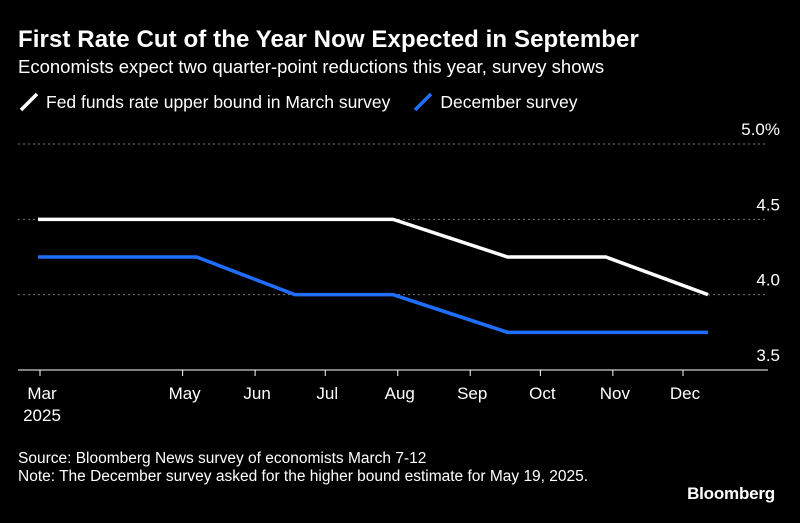 This screenshot has width=800, height=523. I want to click on x-tick-label: Nov, so click(615, 393).